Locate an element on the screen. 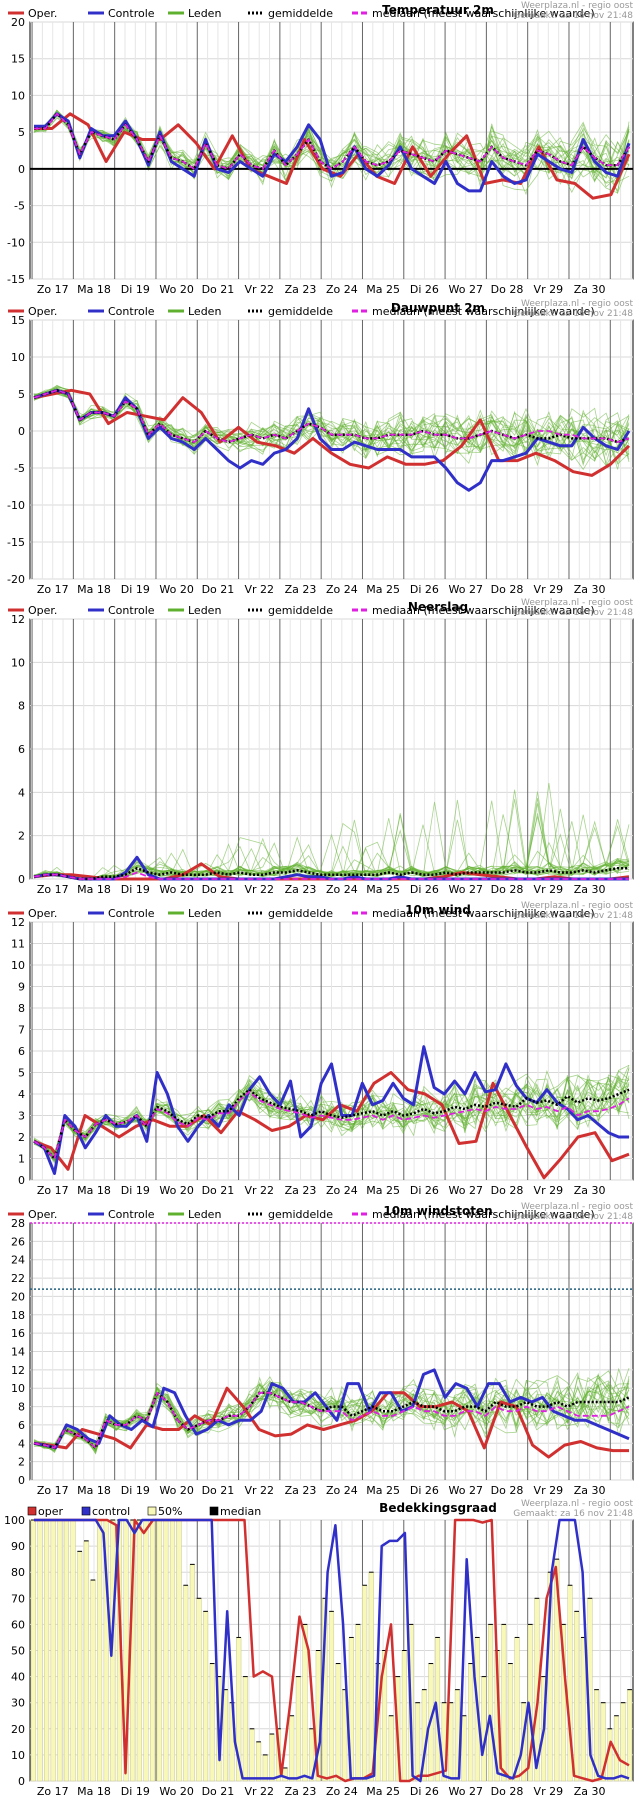  chart-title: Bedekkingsgraad is located at coordinates (438, 1508).